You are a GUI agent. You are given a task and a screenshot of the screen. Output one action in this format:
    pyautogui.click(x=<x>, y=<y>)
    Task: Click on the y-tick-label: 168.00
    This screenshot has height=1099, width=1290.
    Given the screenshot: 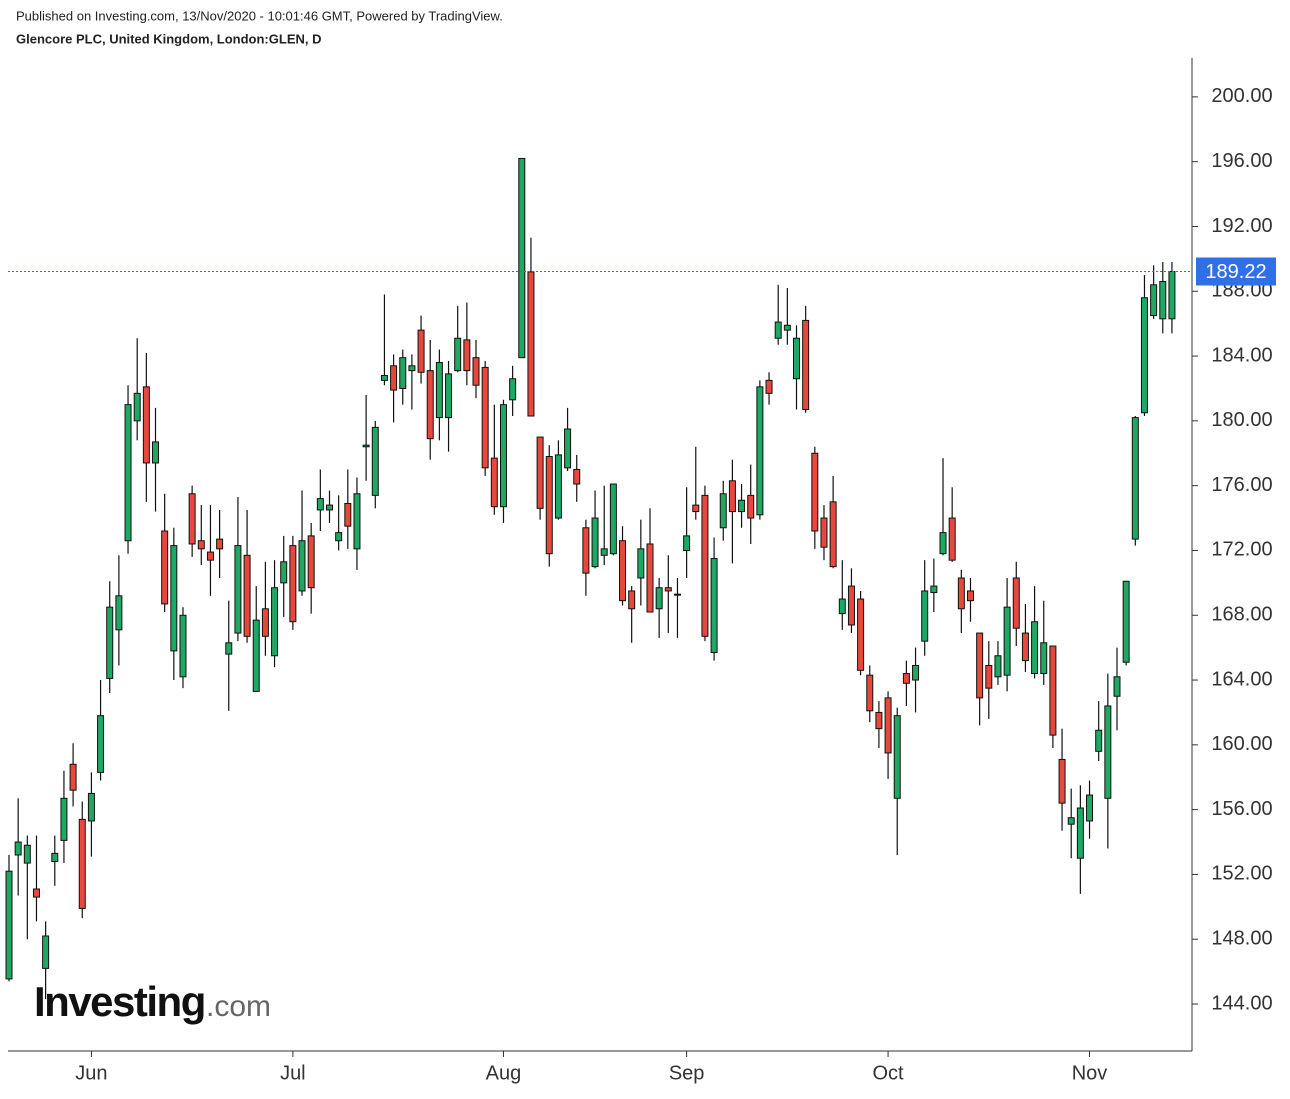 What is the action you would take?
    pyautogui.click(x=1241, y=615)
    